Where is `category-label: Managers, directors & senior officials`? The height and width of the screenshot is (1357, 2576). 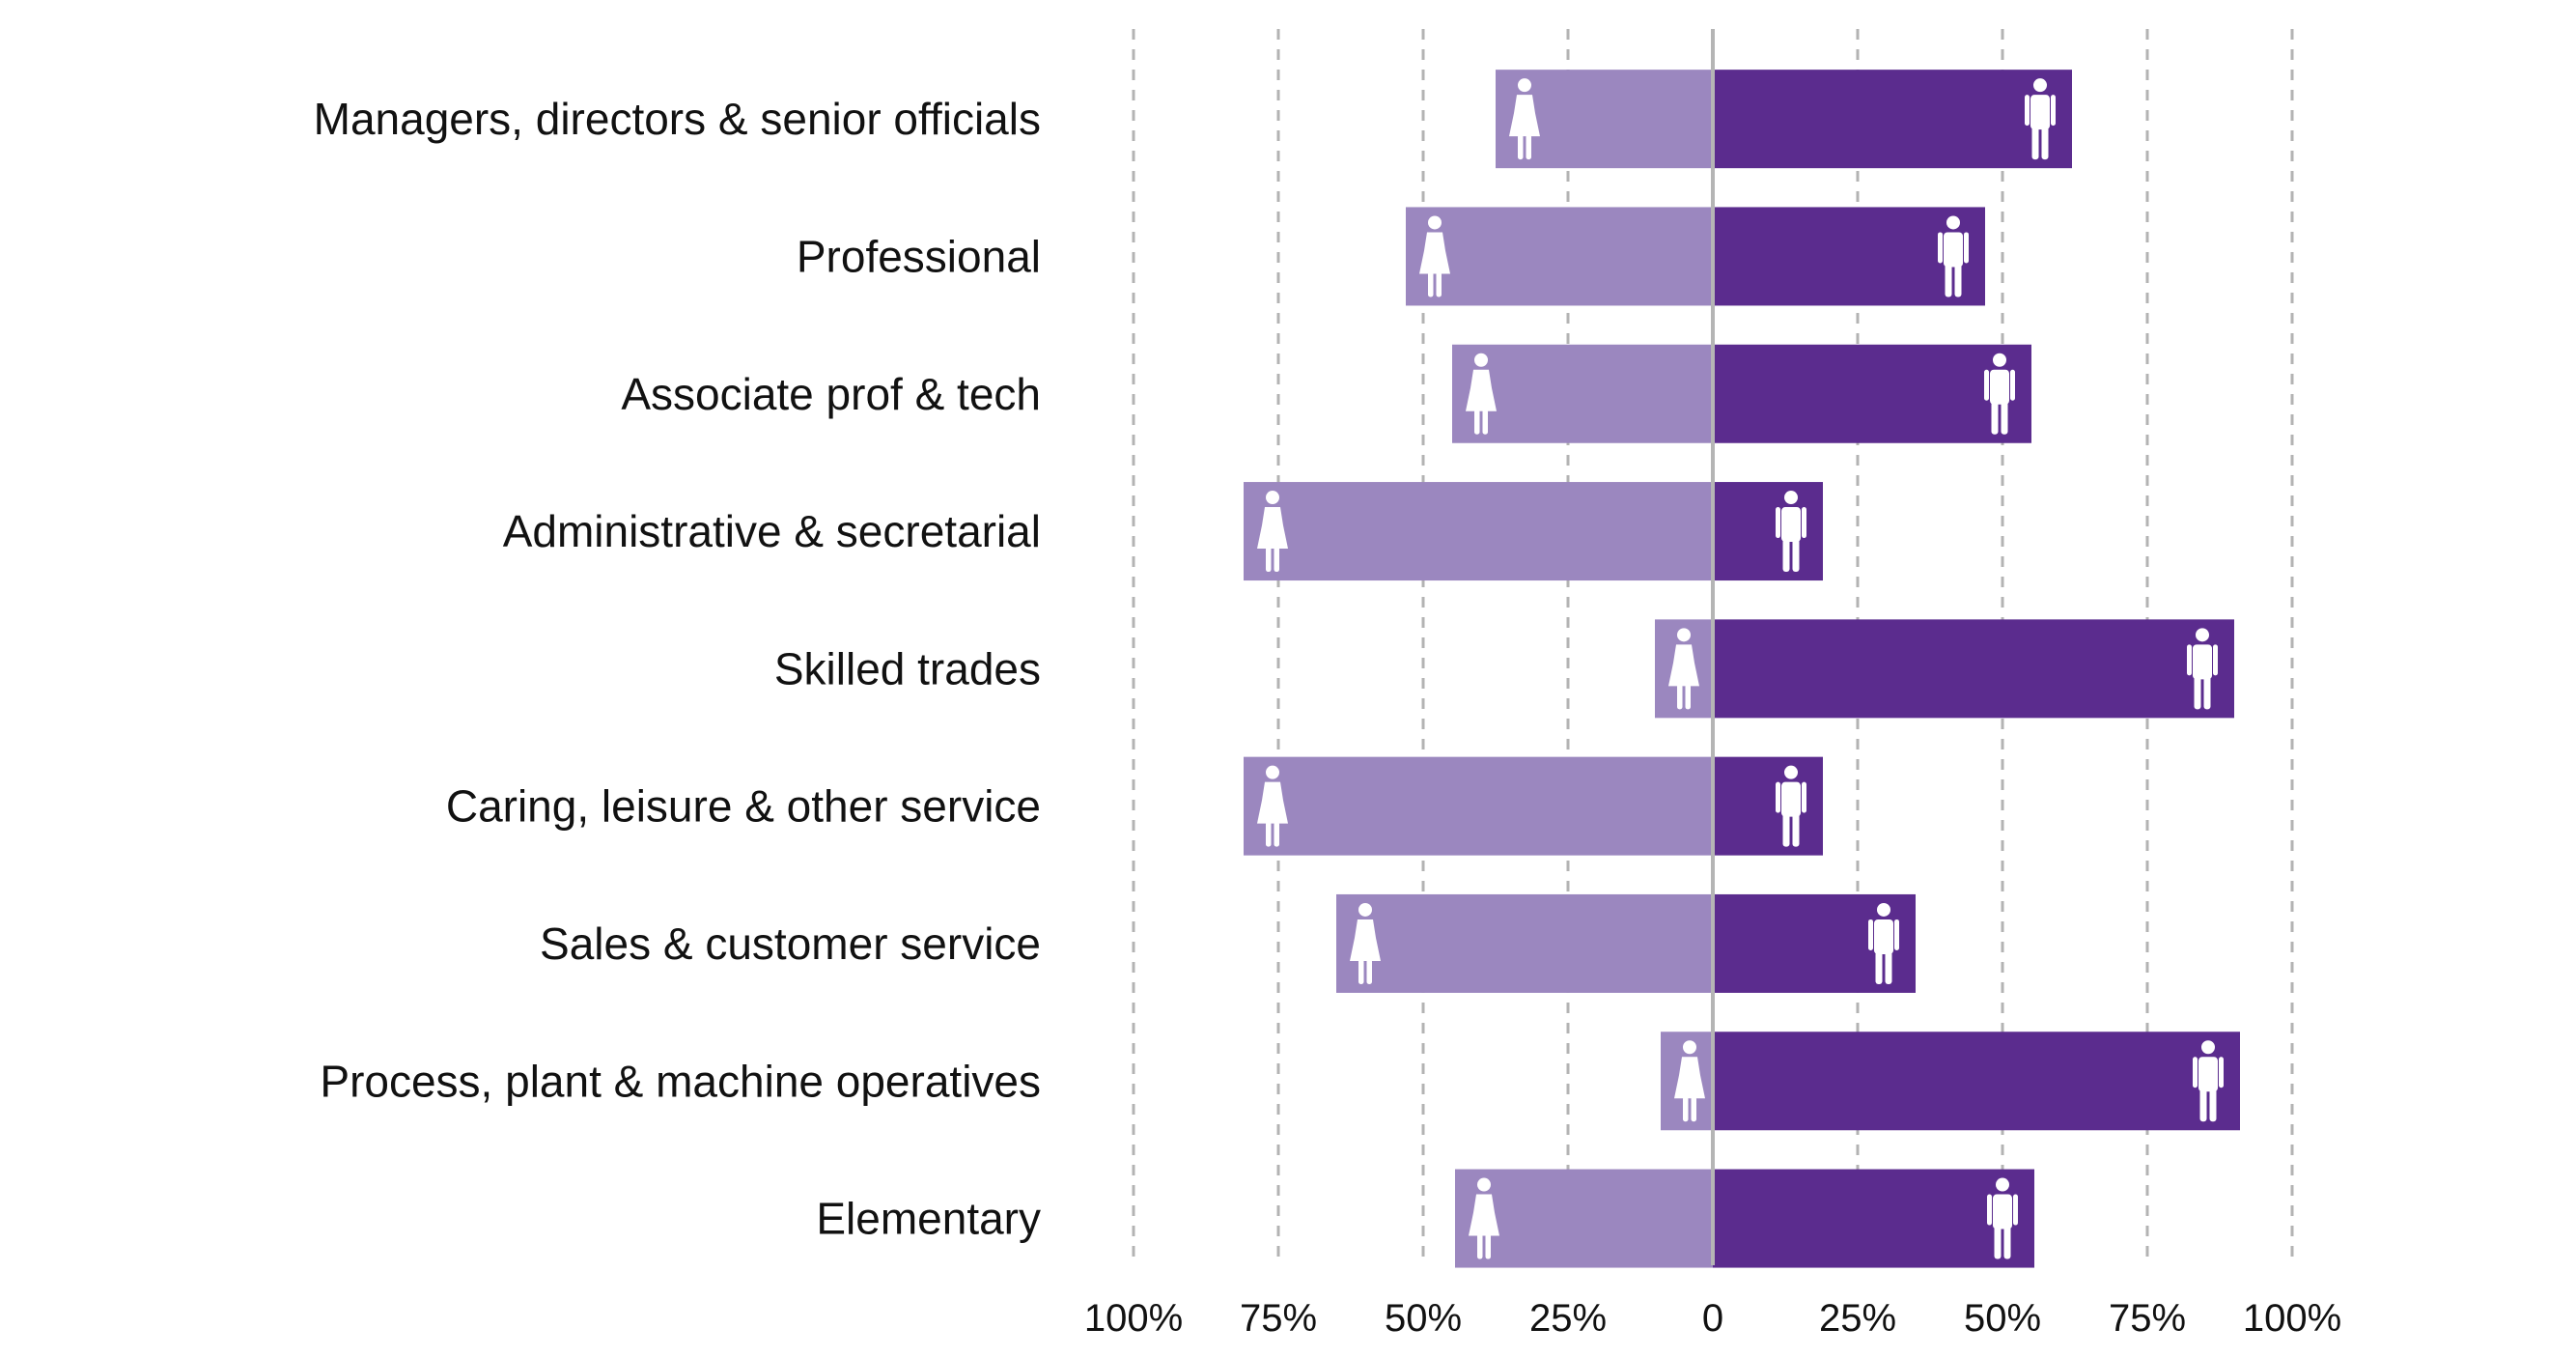 category-label: Managers, directors & senior officials is located at coordinates (678, 119).